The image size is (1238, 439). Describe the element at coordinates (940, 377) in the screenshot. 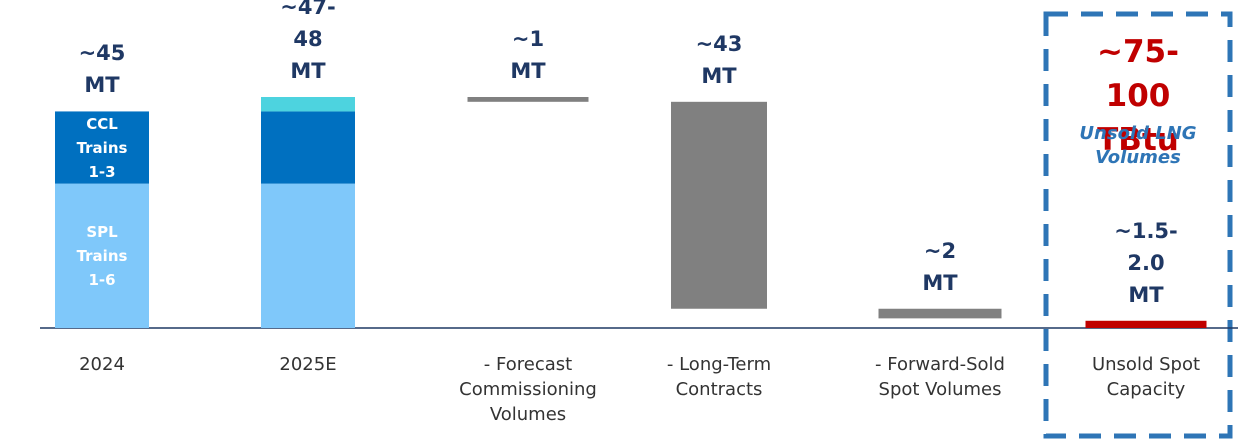

I see `x-tick-label: - Forward-Sold Spot Volumes` at that location.